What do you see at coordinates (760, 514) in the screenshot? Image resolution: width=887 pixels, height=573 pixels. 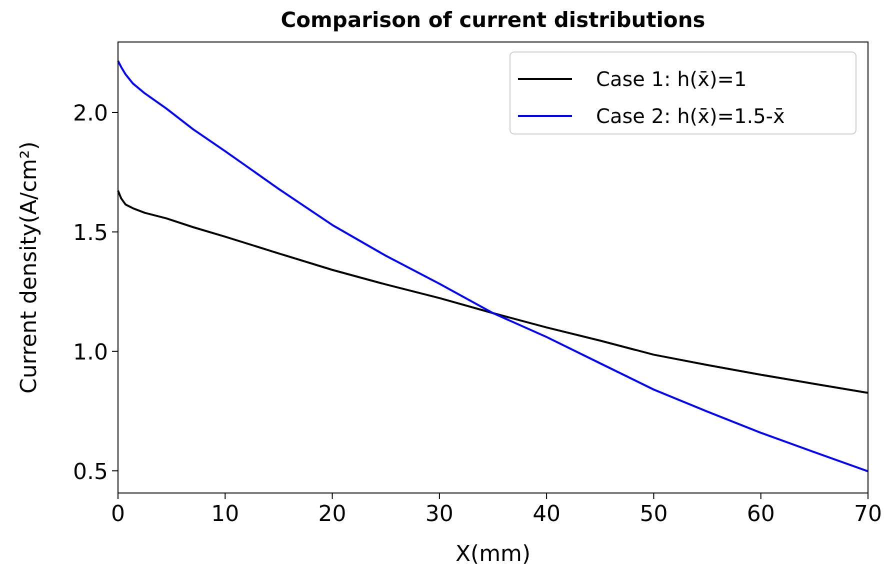 I see `x-tick-label: 60` at bounding box center [760, 514].